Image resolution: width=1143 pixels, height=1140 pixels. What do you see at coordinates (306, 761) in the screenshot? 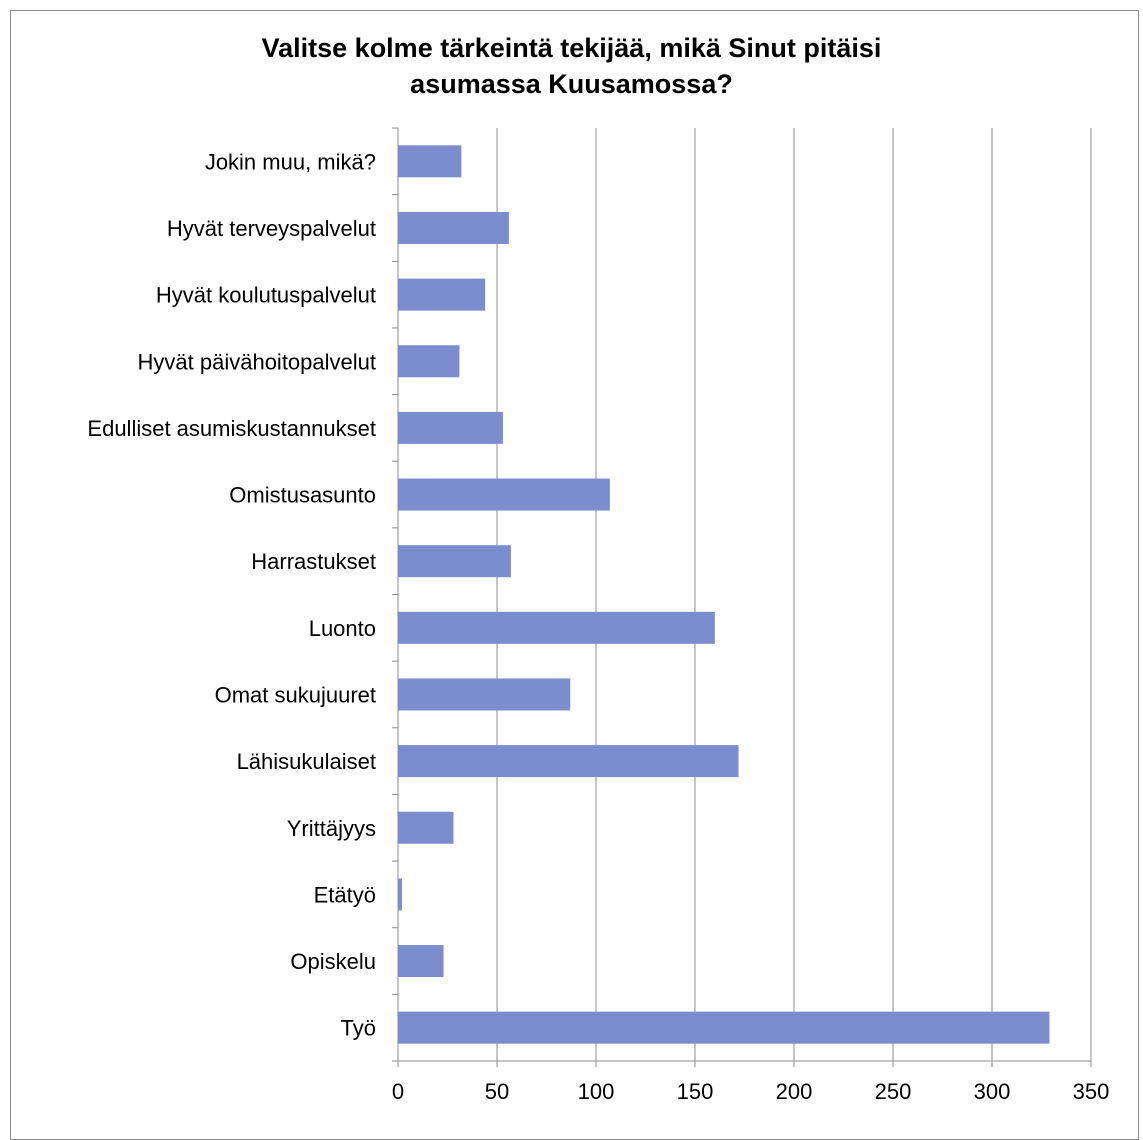
I see `category-label: Lähisukulaiset` at bounding box center [306, 761].